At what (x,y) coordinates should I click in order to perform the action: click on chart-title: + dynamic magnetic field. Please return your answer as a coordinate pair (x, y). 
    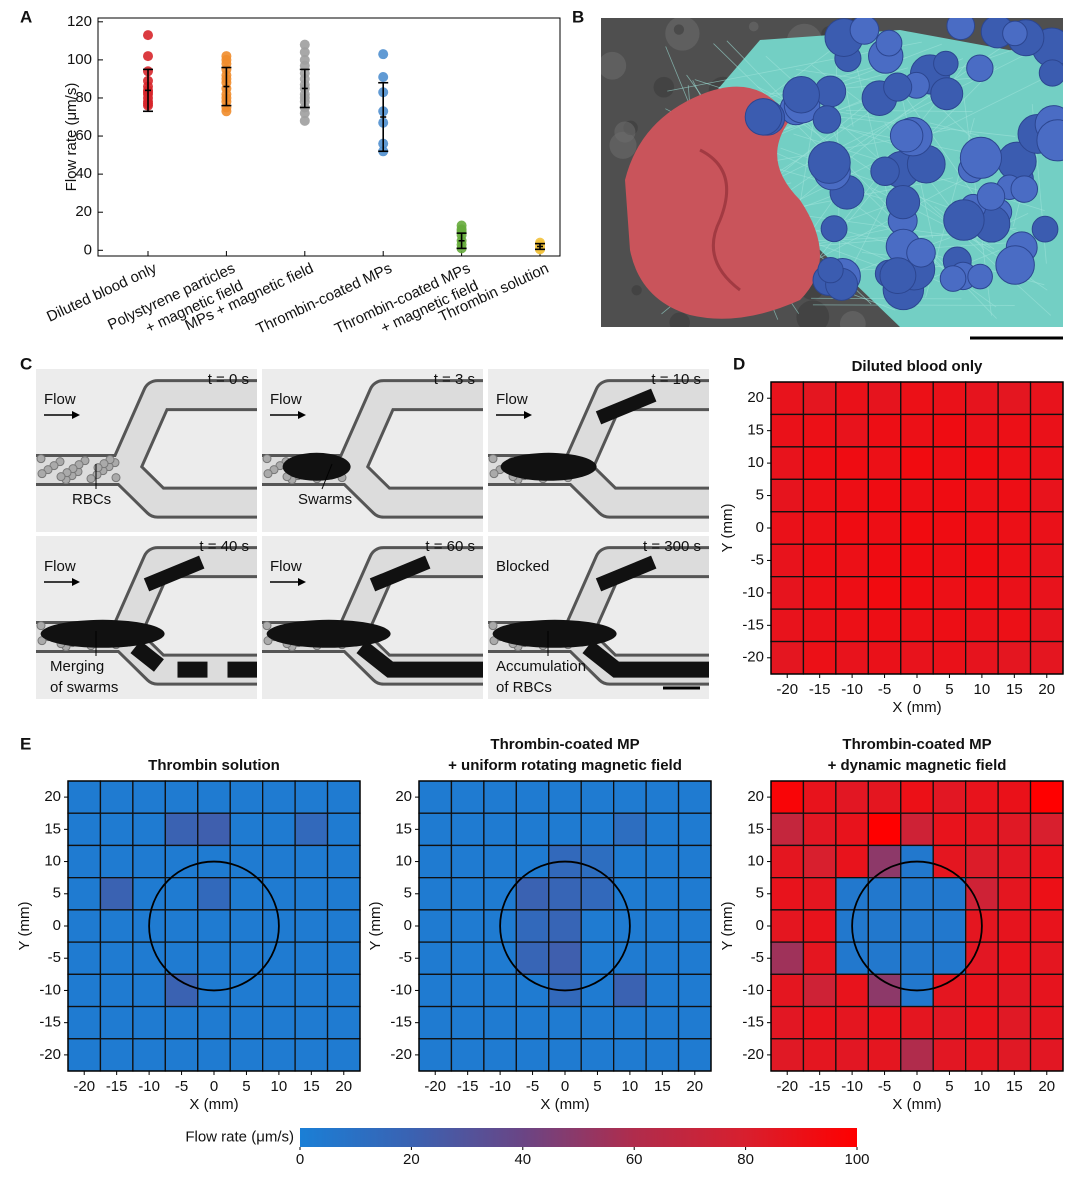
    Looking at the image, I should click on (917, 765).